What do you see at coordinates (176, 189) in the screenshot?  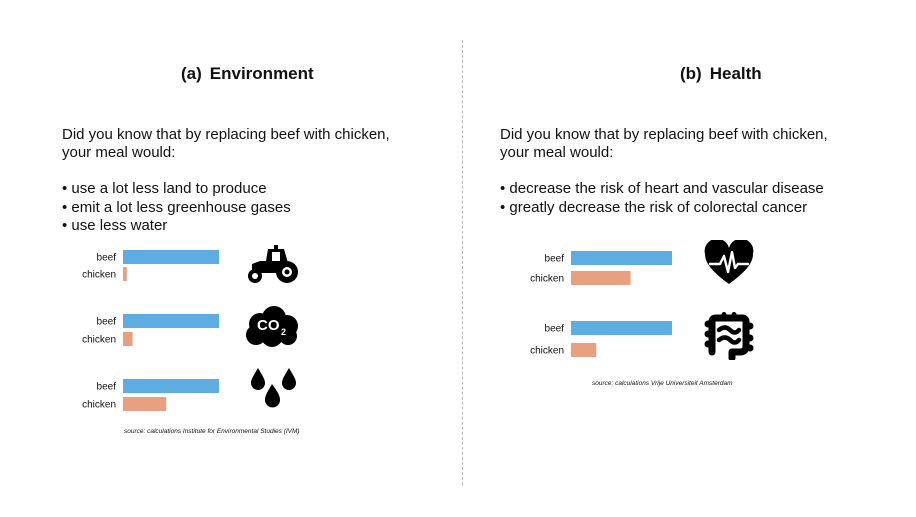 I see `environment-bullet: use a lot less land to produce` at bounding box center [176, 189].